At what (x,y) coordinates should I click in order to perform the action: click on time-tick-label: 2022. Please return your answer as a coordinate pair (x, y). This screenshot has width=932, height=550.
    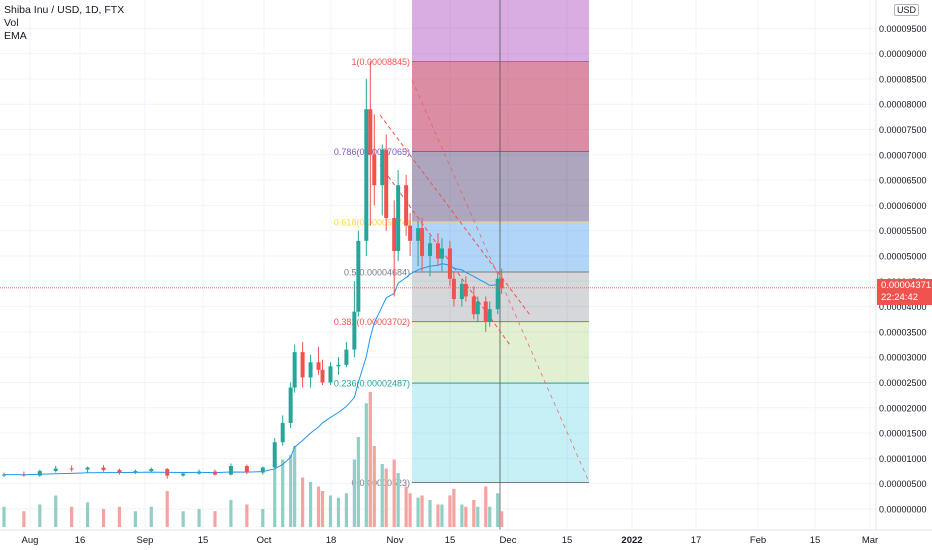
    Looking at the image, I should click on (631, 540).